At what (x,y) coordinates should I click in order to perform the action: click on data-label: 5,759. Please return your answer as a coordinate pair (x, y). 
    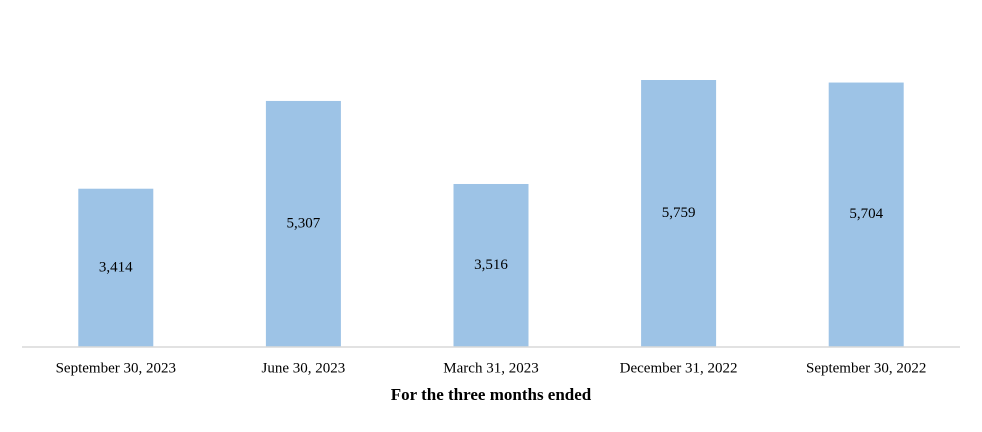
    Looking at the image, I should click on (679, 213).